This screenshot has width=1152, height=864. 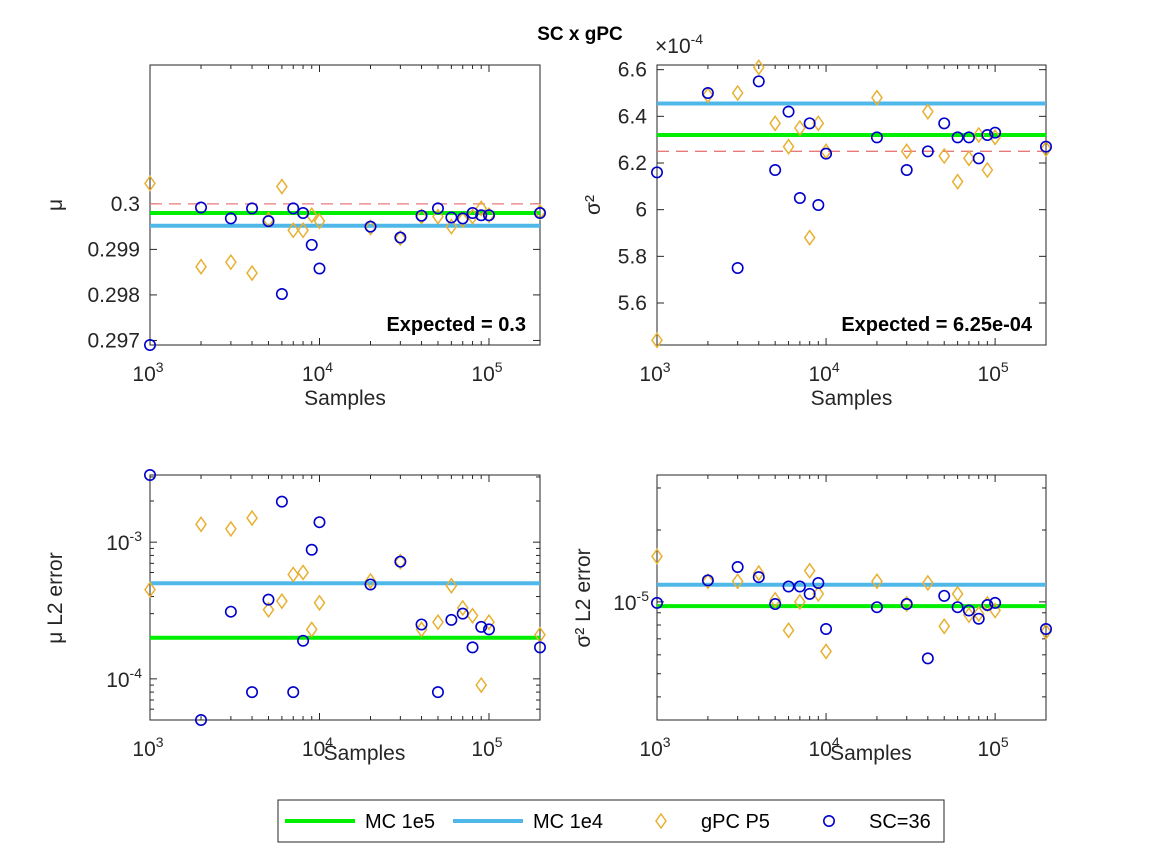 I want to click on y-tick-label: 0.299, so click(x=113, y=249).